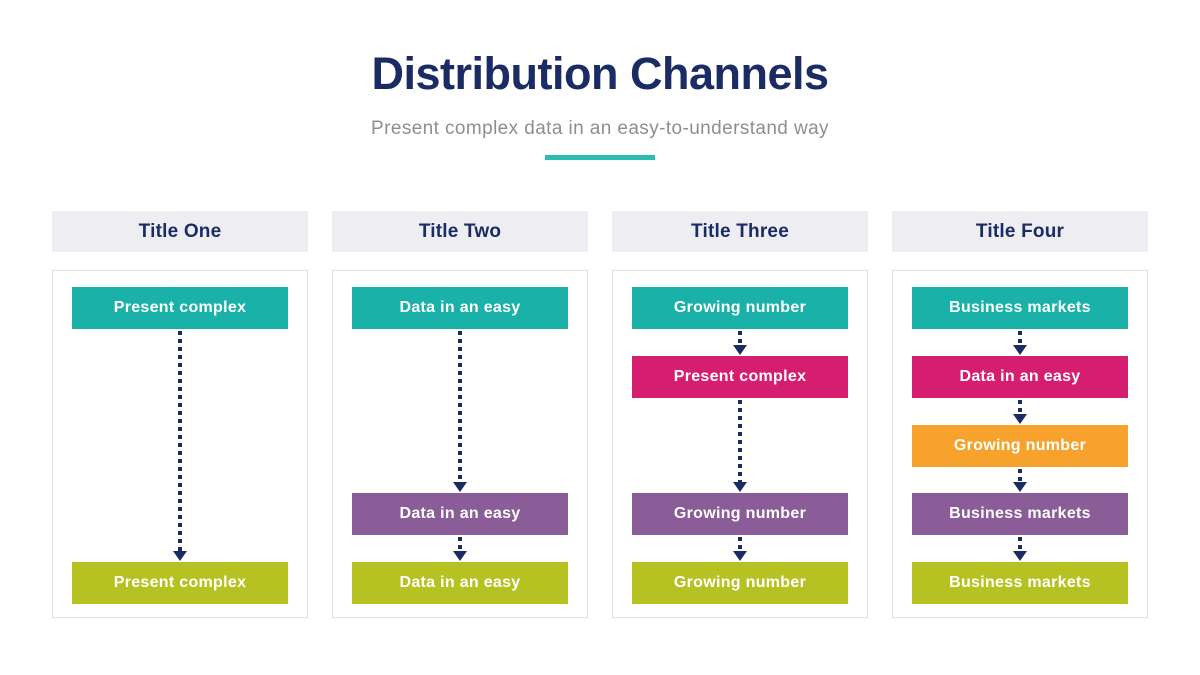 The height and width of the screenshot is (675, 1200). I want to click on page-title: Distribution Channels, so click(600, 73).